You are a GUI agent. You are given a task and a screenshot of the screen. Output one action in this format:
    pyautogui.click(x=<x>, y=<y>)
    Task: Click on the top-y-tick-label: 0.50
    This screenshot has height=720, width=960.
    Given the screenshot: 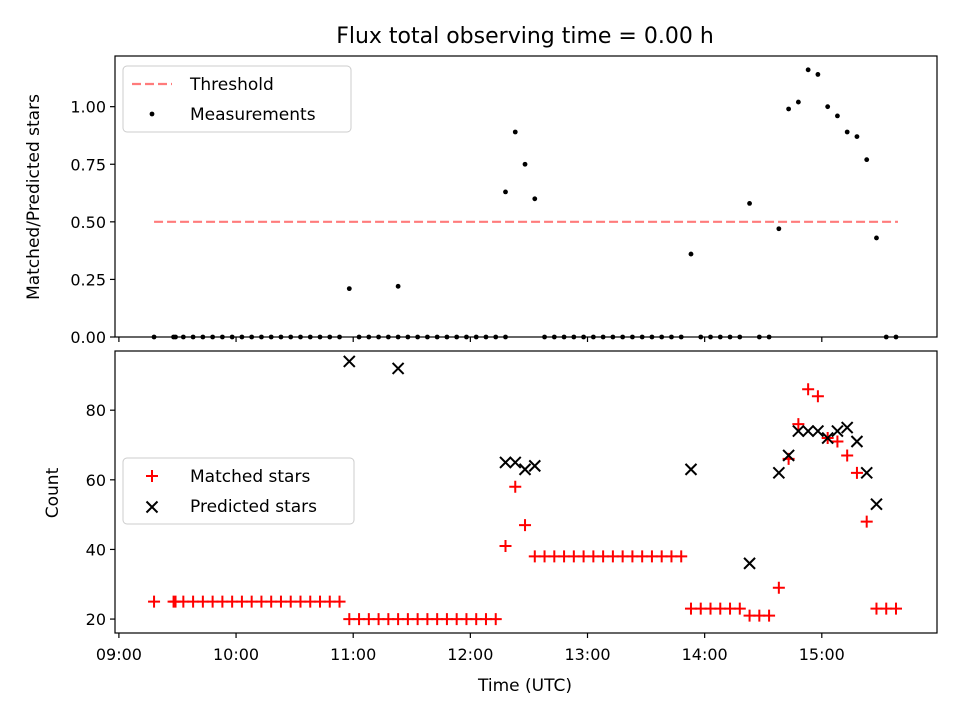 What is the action you would take?
    pyautogui.click(x=88, y=222)
    